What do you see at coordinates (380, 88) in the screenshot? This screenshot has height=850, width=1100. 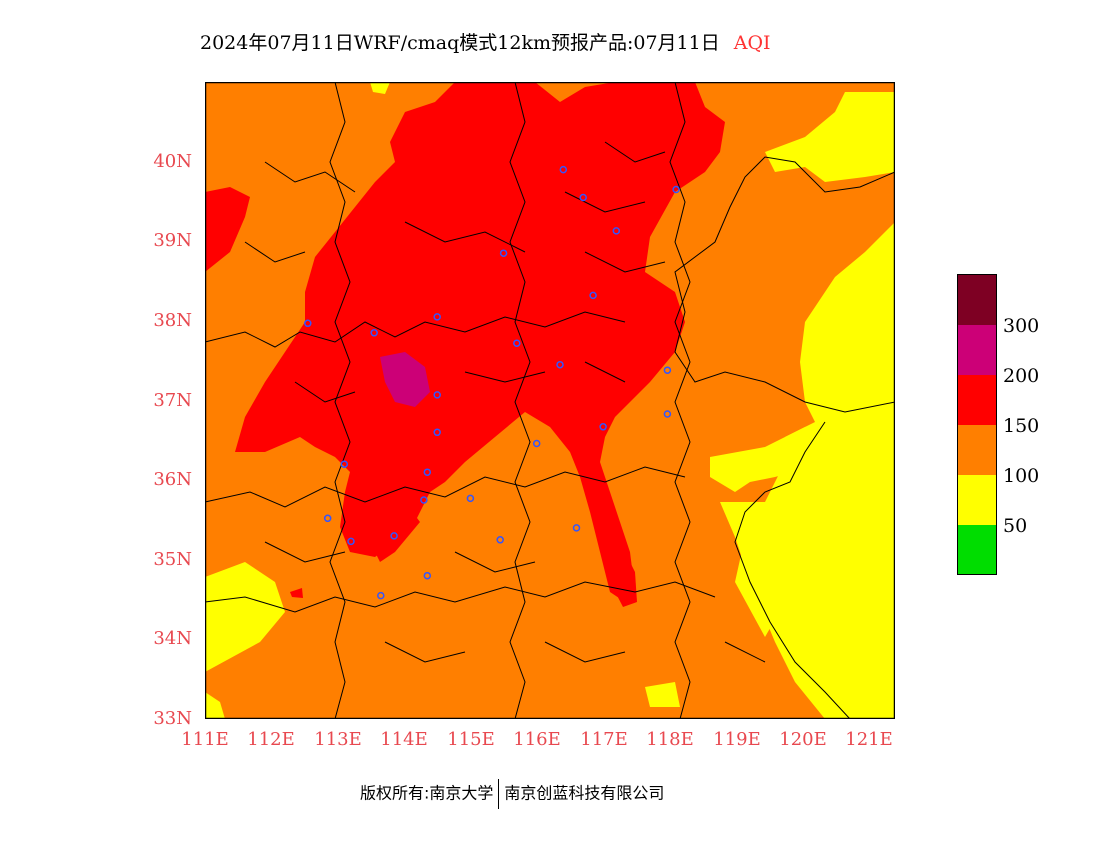 I see `aqi-yellow-region-north-patch` at bounding box center [380, 88].